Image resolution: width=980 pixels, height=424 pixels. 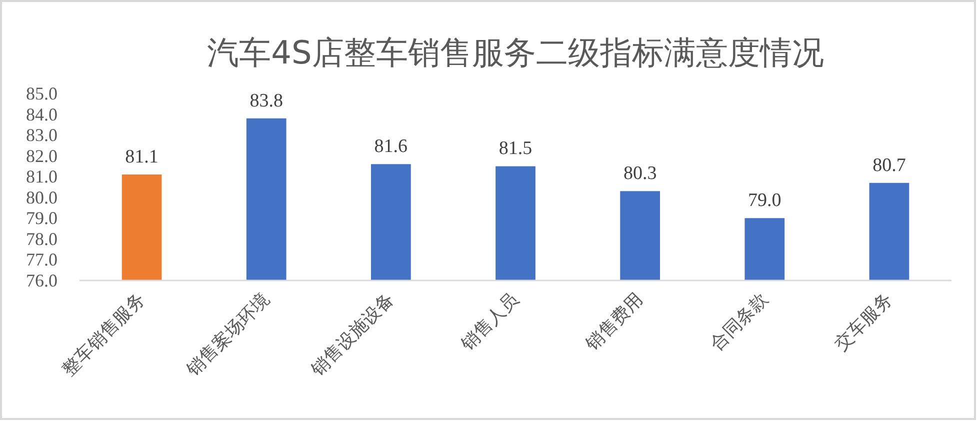 I want to click on data-label: 81.6, so click(x=391, y=147).